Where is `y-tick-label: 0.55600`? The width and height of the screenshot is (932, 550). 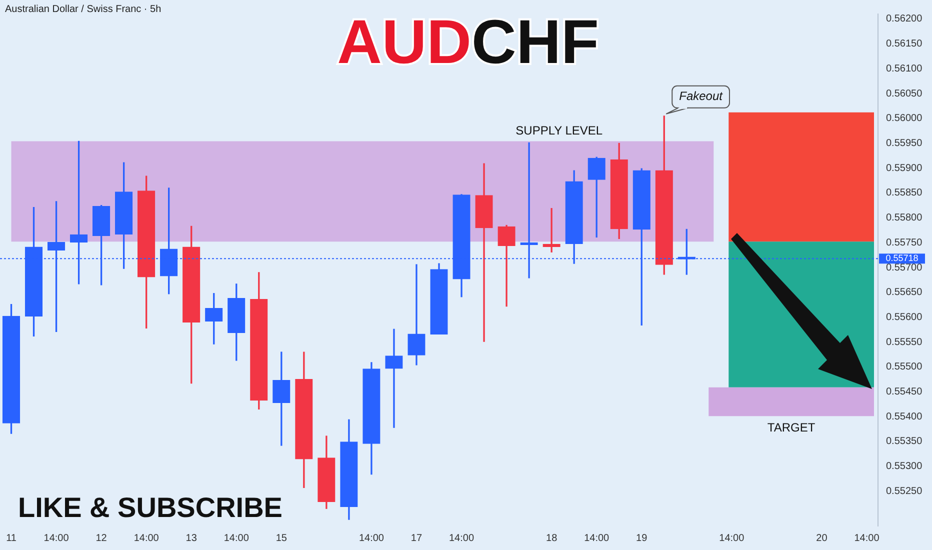 y-tick-label: 0.55600 is located at coordinates (904, 317).